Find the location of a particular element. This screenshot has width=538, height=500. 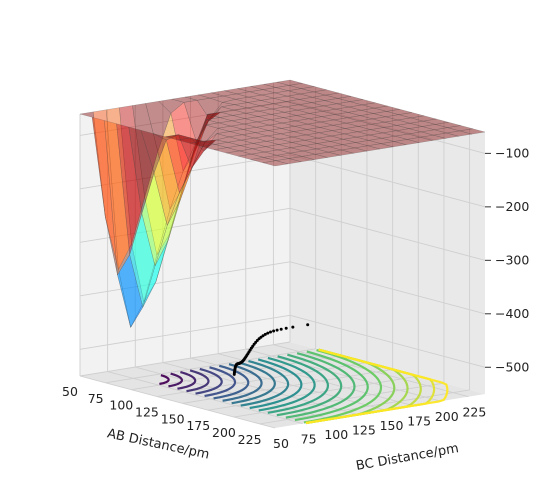

x-tick-label: 50 is located at coordinates (70, 391).